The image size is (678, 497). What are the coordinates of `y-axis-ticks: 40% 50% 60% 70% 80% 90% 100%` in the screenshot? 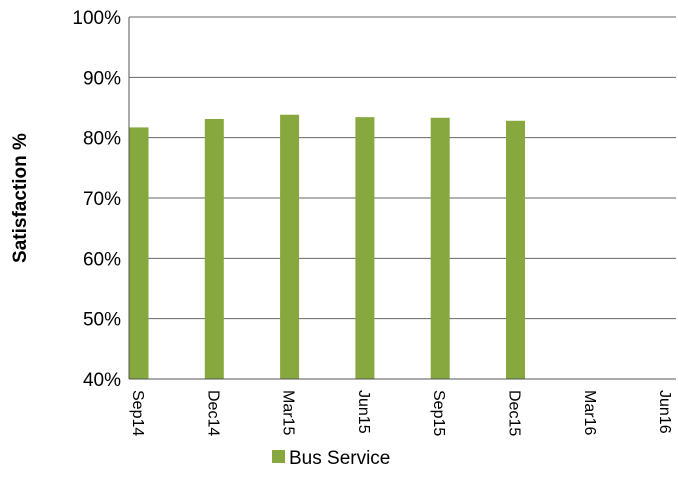 It's located at (96, 199).